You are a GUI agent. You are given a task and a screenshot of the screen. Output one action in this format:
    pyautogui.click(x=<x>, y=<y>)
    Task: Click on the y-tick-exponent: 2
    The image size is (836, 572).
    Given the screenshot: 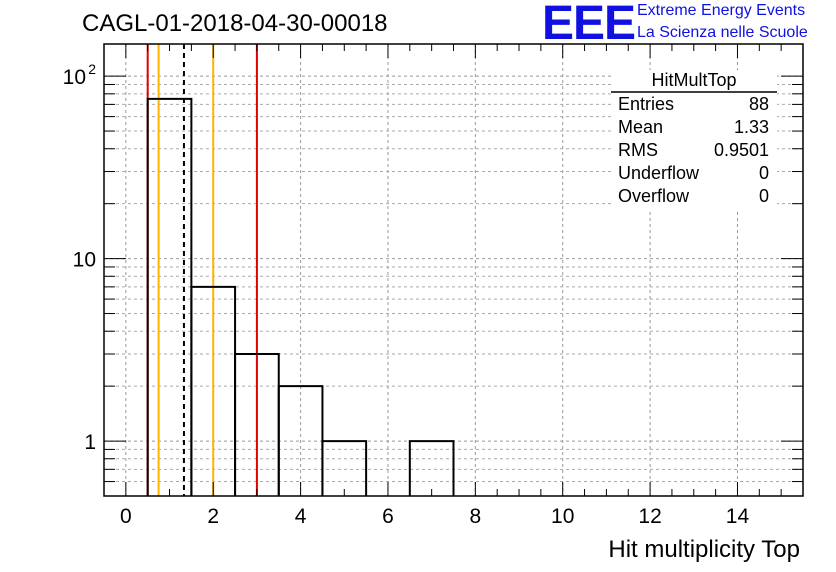 What is the action you would take?
    pyautogui.click(x=92, y=69)
    